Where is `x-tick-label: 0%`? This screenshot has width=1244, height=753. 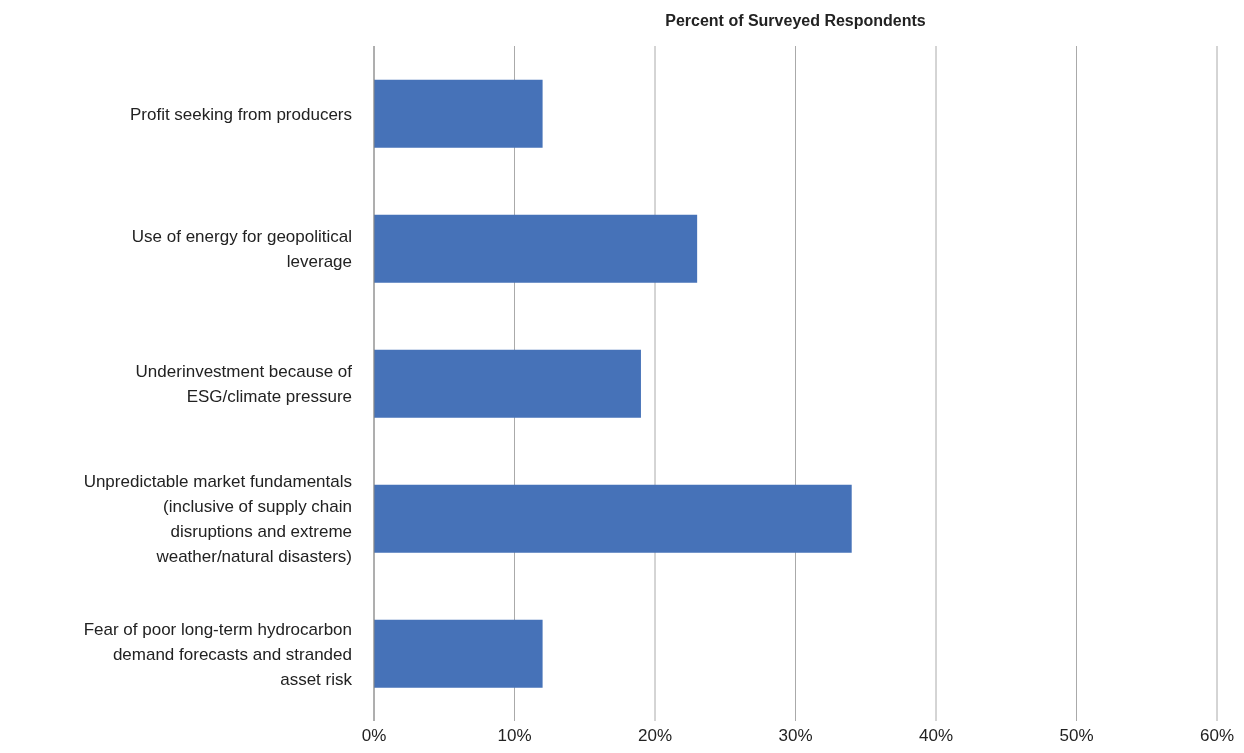 x-tick-label: 0% is located at coordinates (374, 736).